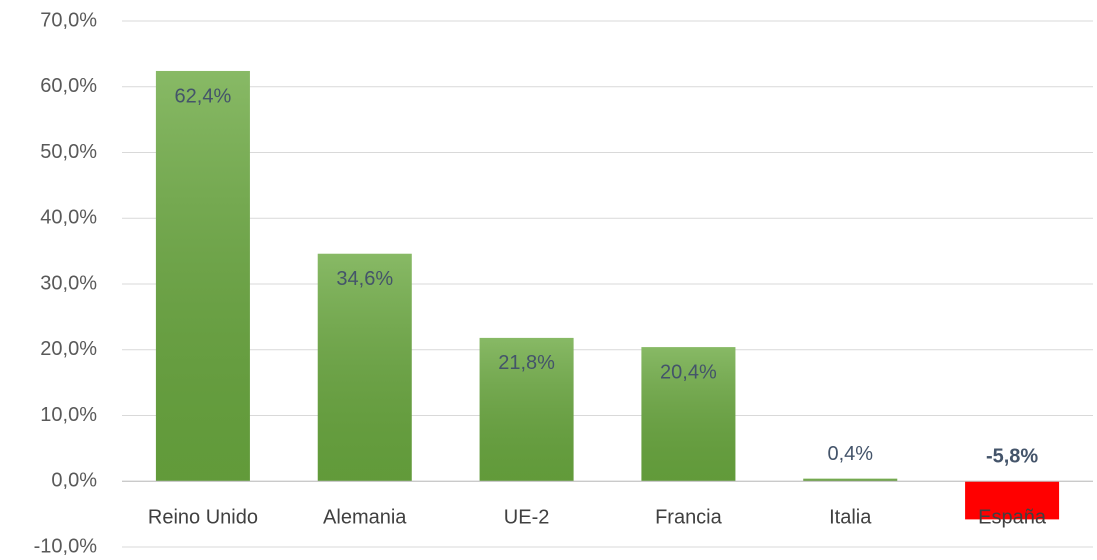 The image size is (1097, 560). I want to click on x-tick-label: Francia, so click(689, 517).